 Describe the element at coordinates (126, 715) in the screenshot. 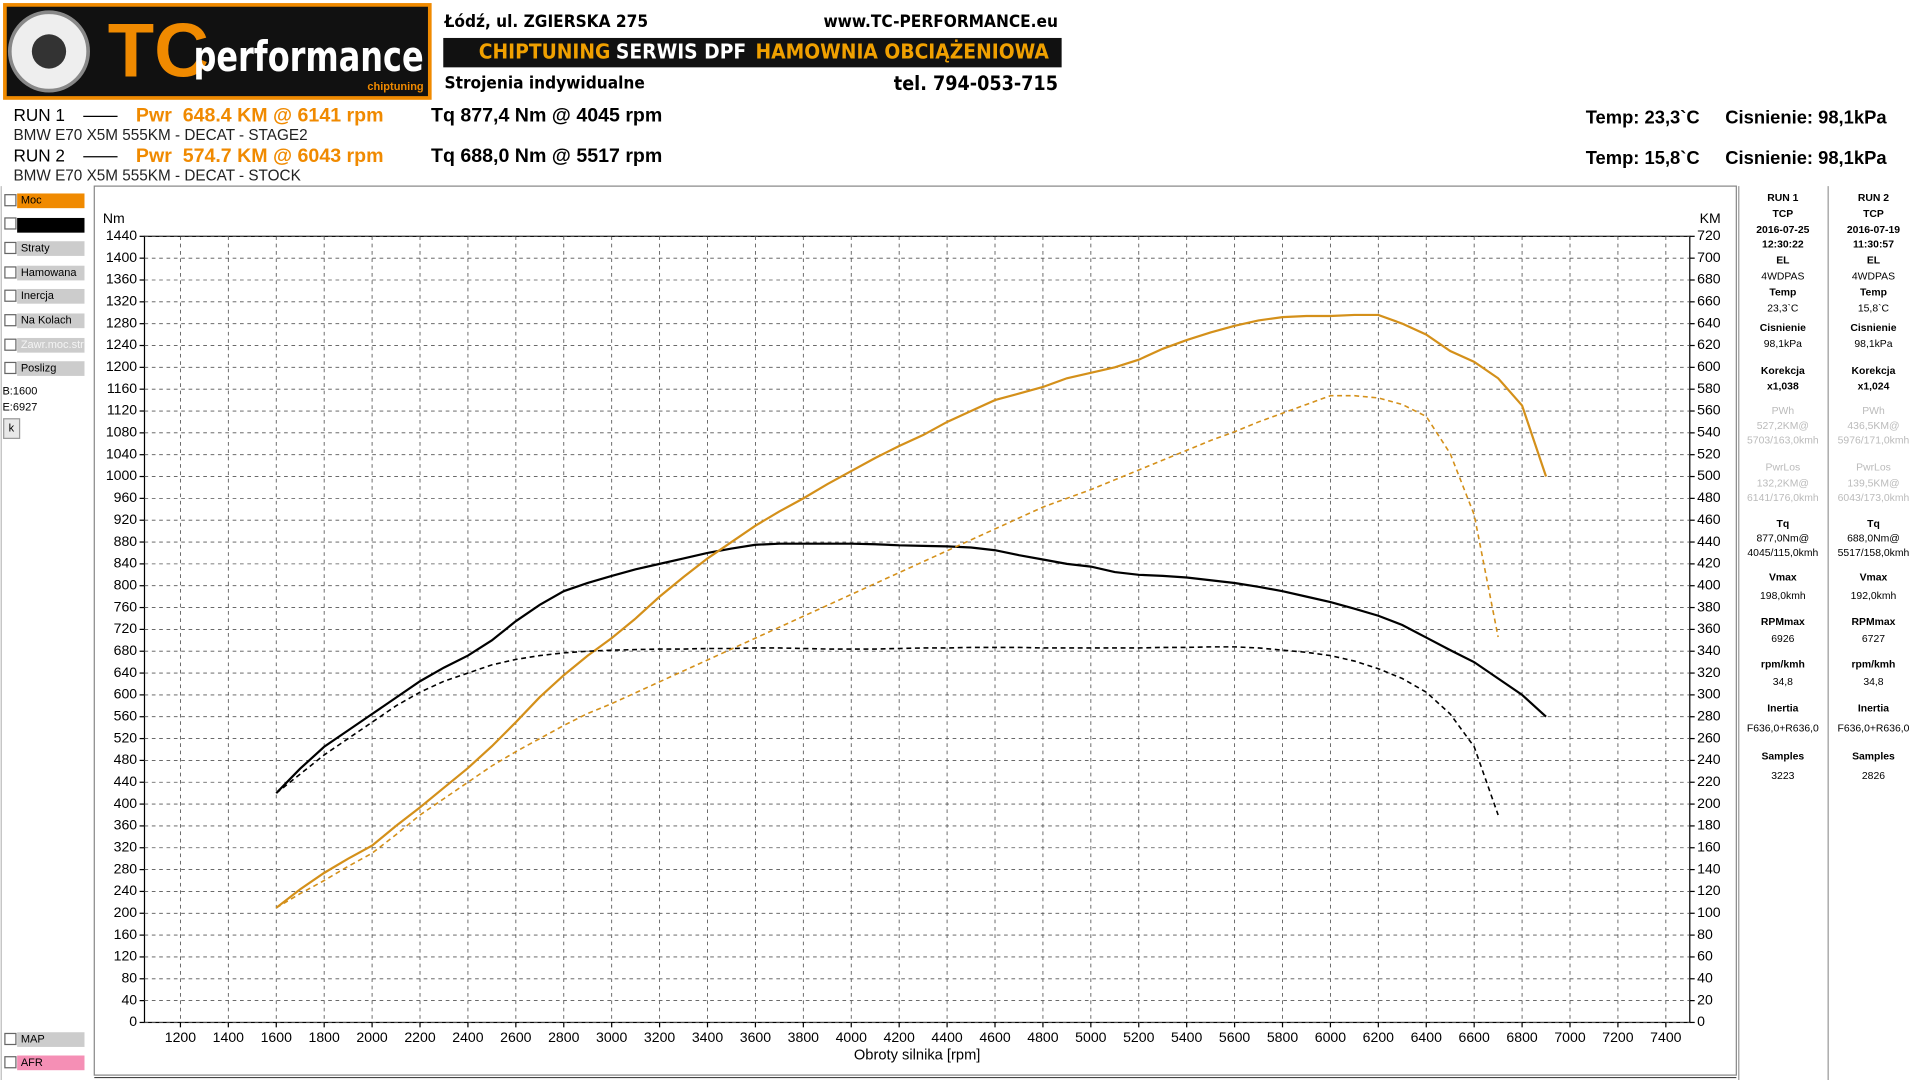

I see `y-tick-label: 560` at that location.